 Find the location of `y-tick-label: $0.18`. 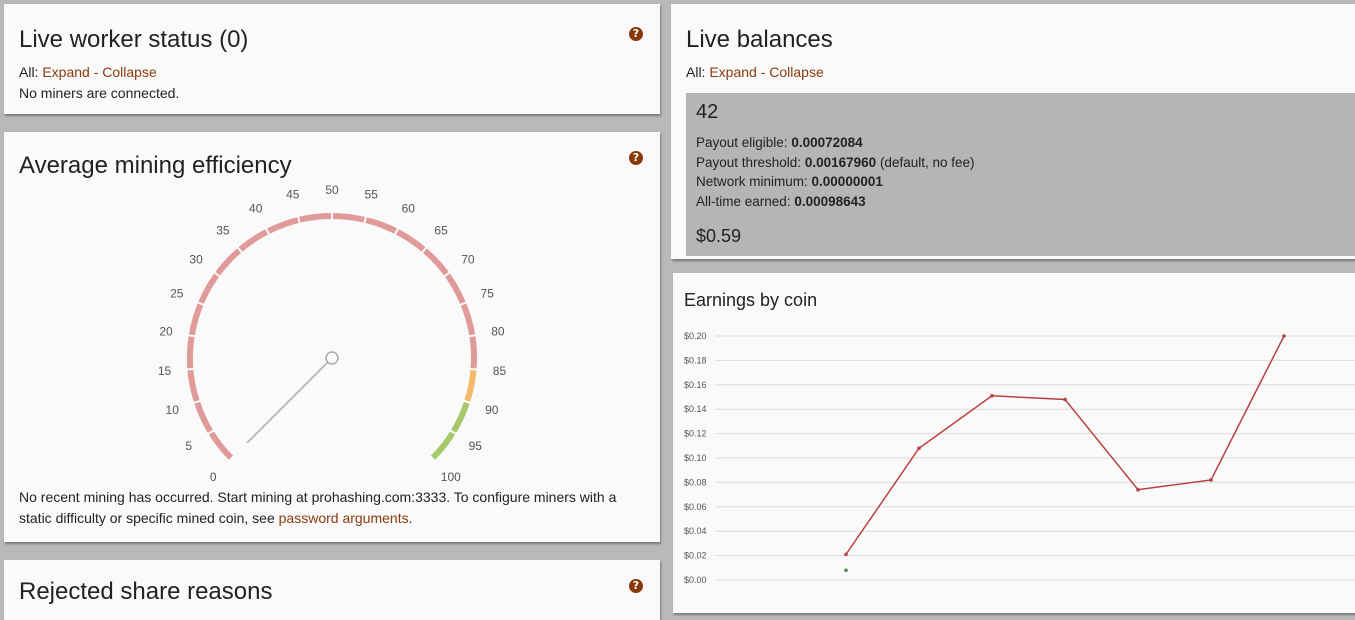

y-tick-label: $0.18 is located at coordinates (695, 360).